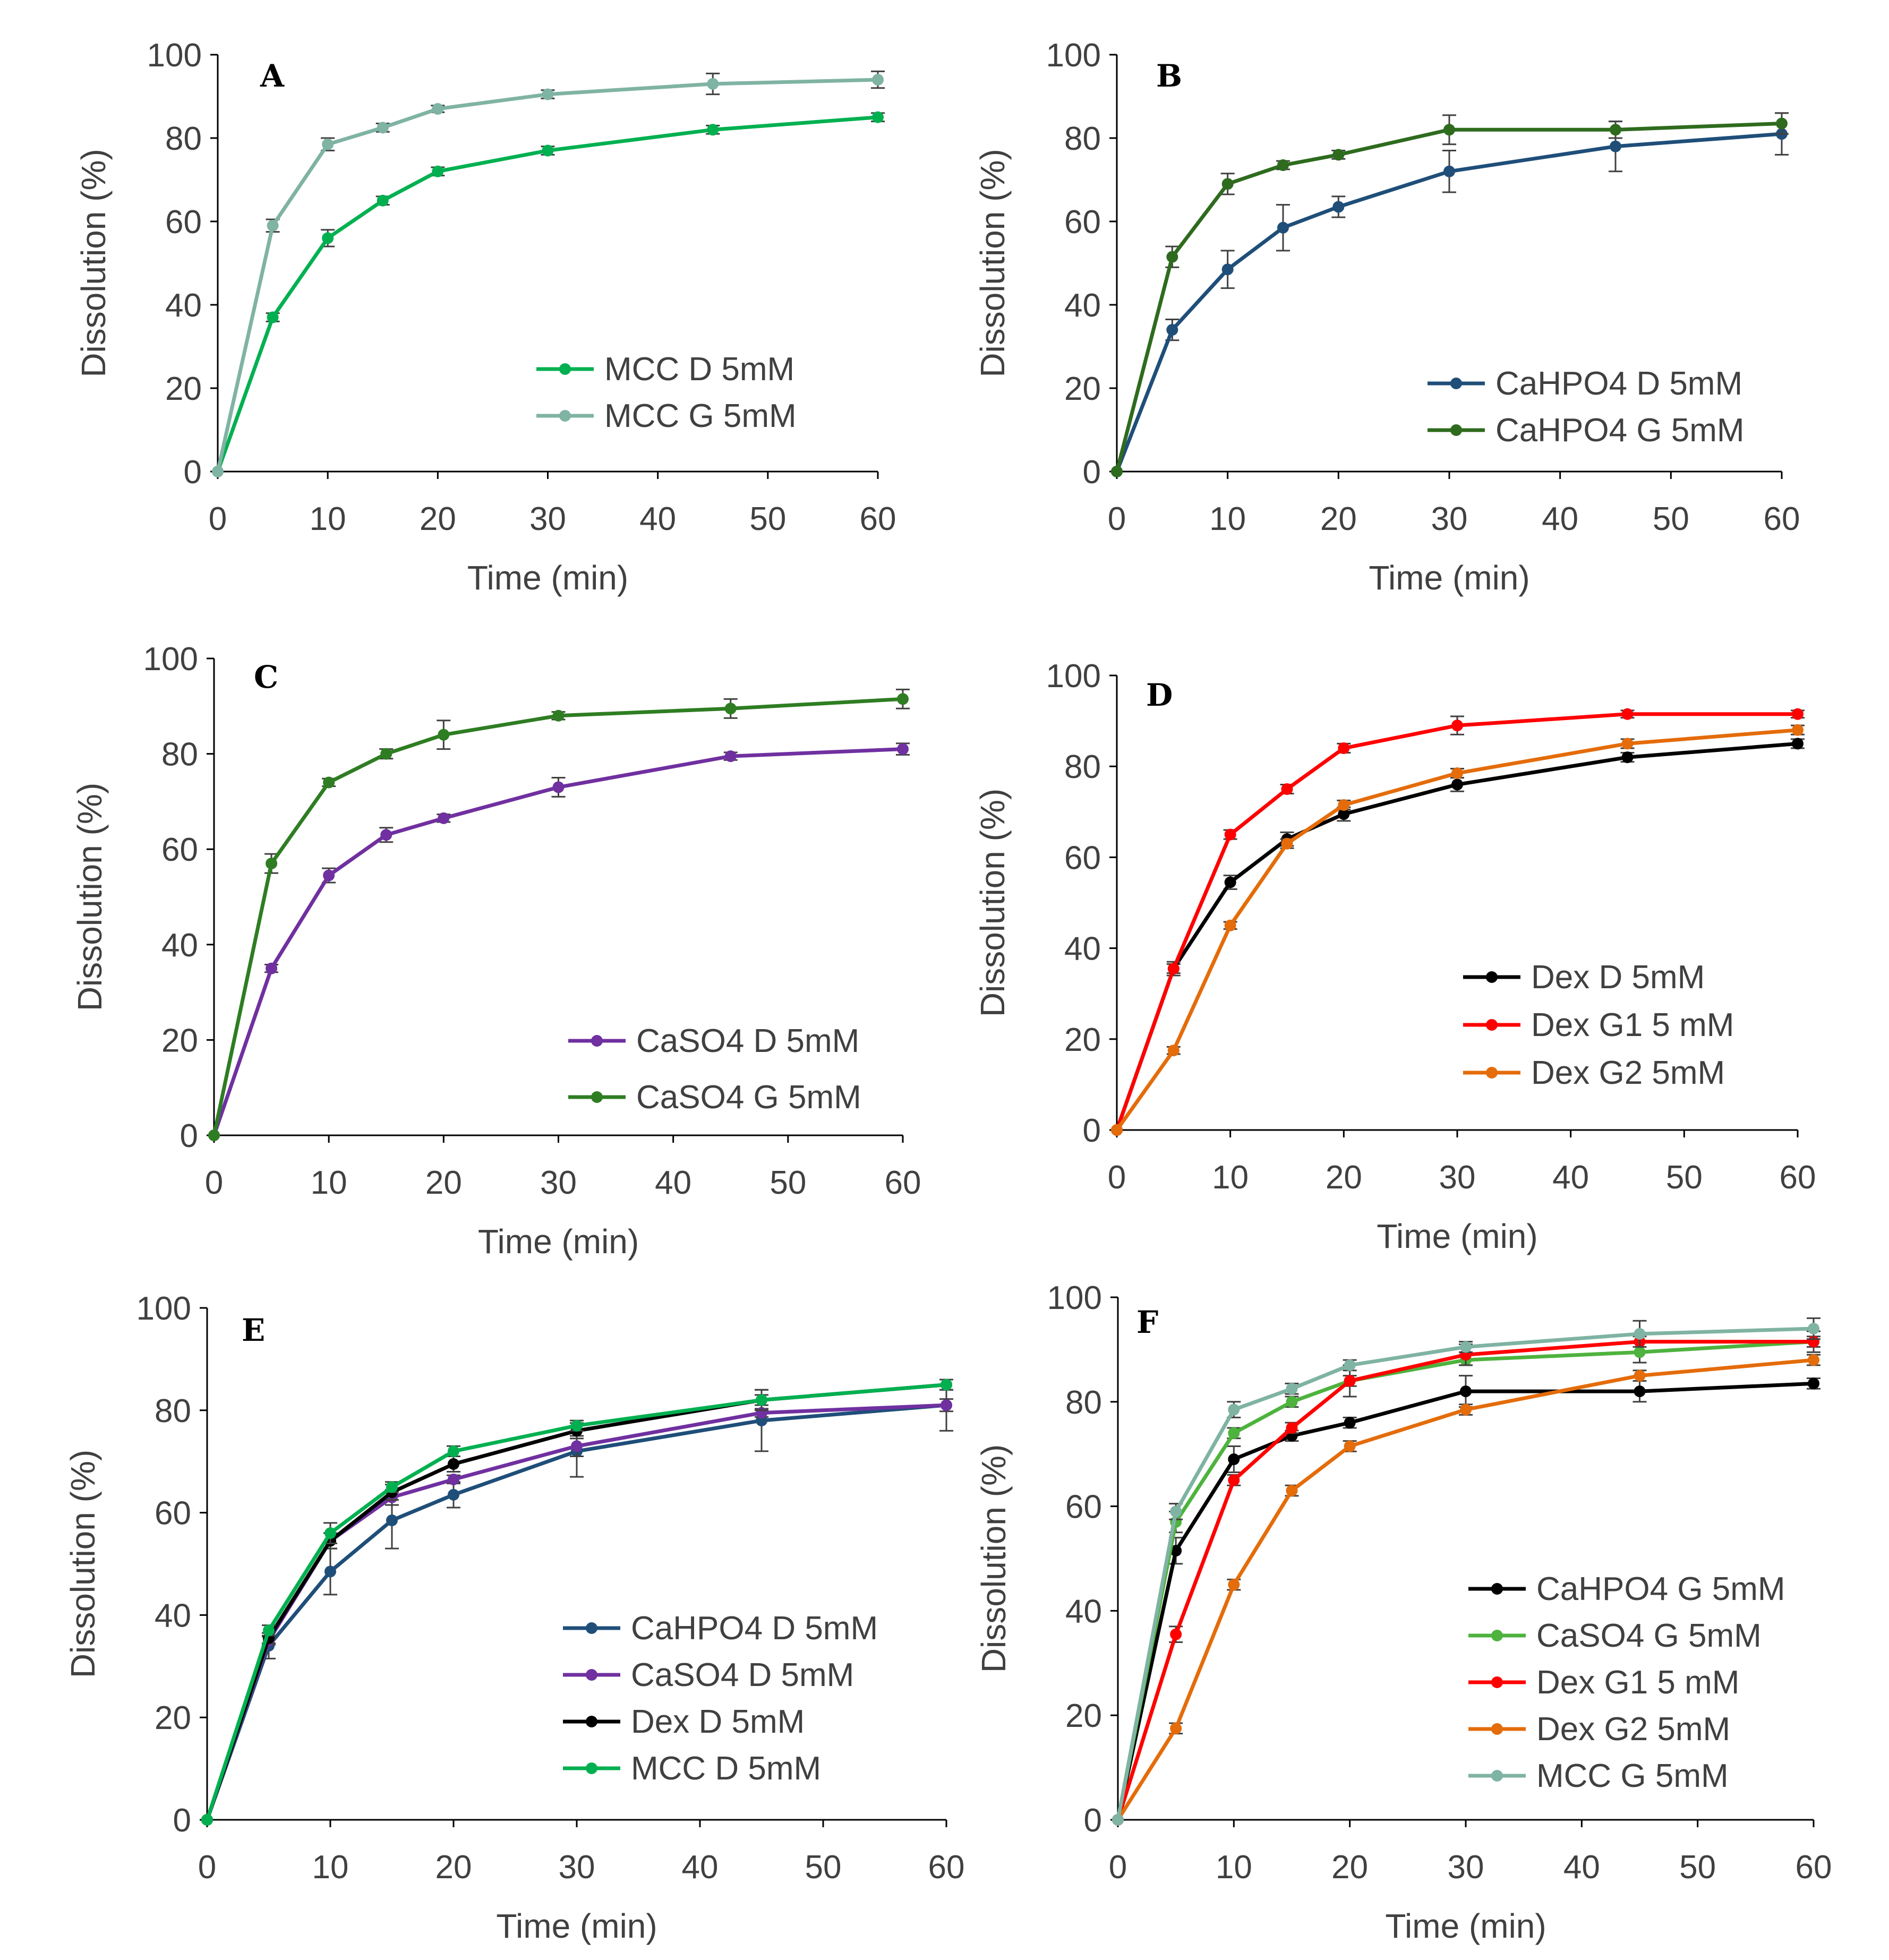  What do you see at coordinates (946, 1868) in the screenshot?
I see `panel-e-x-tick-label: 60` at bounding box center [946, 1868].